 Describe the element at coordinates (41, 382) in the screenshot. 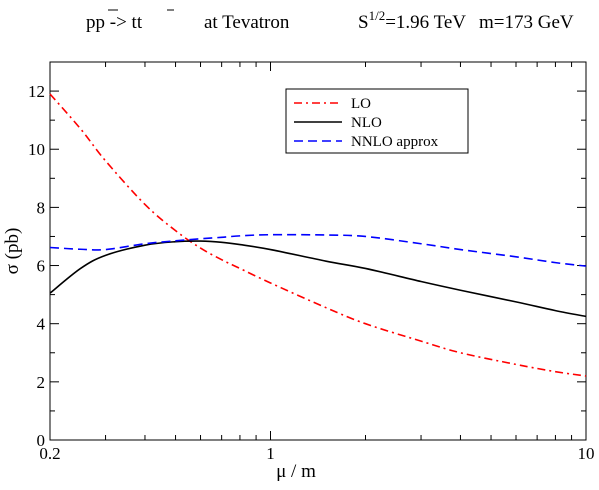

I see `y-tick-label: 2` at that location.